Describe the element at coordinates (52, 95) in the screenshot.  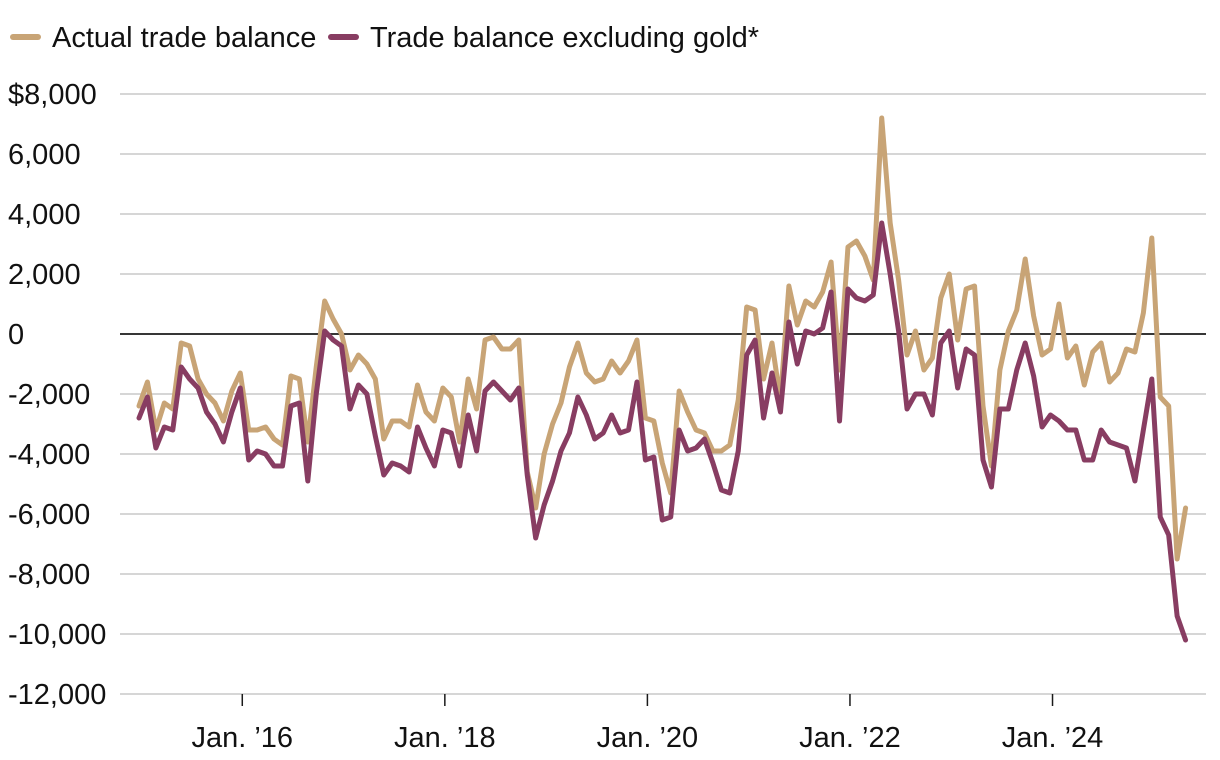
I see `y-tick-label: $8,000` at that location.